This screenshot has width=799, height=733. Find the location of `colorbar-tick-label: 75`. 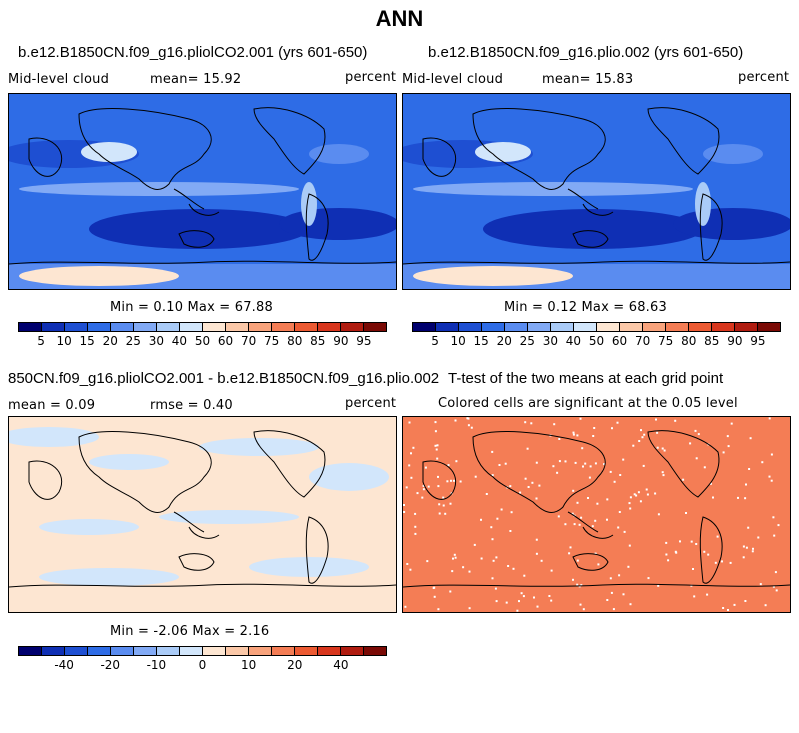

colorbar-tick-label: 75 is located at coordinates (272, 341).